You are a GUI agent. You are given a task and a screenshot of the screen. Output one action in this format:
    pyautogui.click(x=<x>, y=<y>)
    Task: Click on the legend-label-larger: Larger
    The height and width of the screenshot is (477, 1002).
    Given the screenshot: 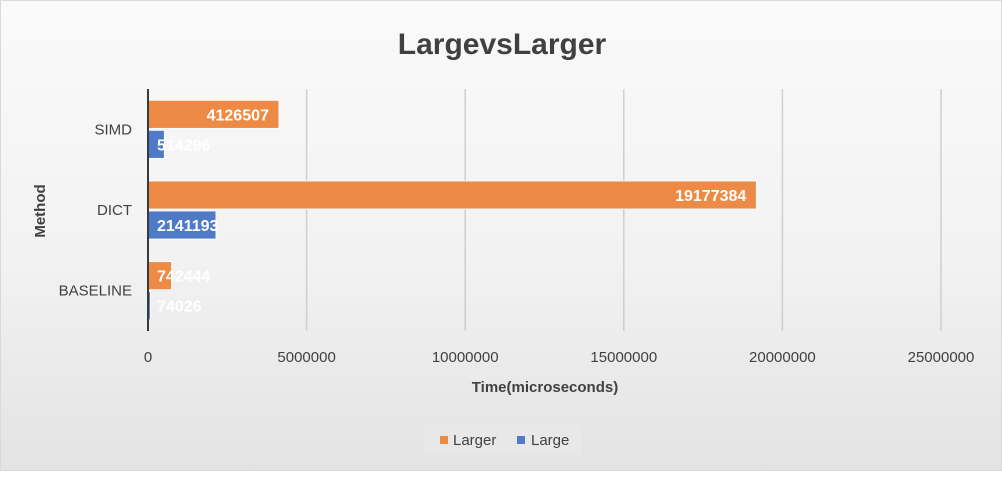 What is the action you would take?
    pyautogui.click(x=474, y=440)
    